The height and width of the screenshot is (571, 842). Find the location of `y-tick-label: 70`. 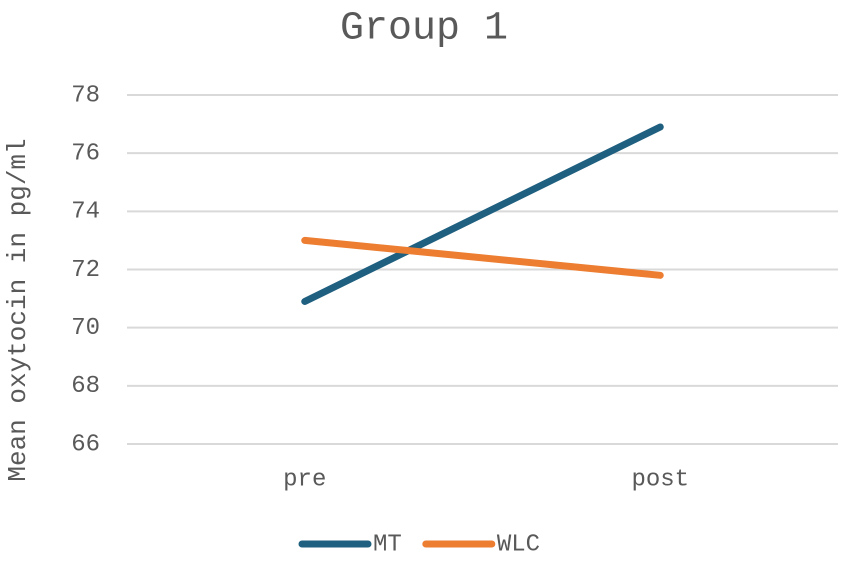

y-tick-label: 70 is located at coordinates (85, 328).